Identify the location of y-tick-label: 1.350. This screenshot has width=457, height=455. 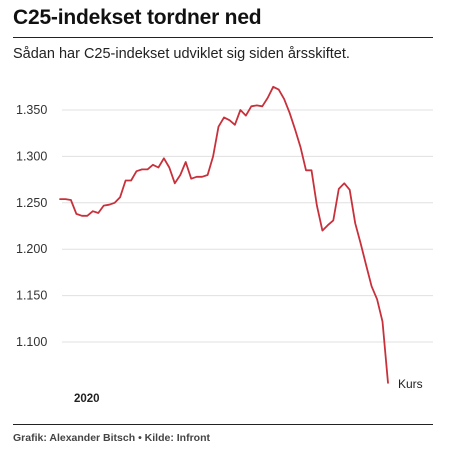
(31, 110).